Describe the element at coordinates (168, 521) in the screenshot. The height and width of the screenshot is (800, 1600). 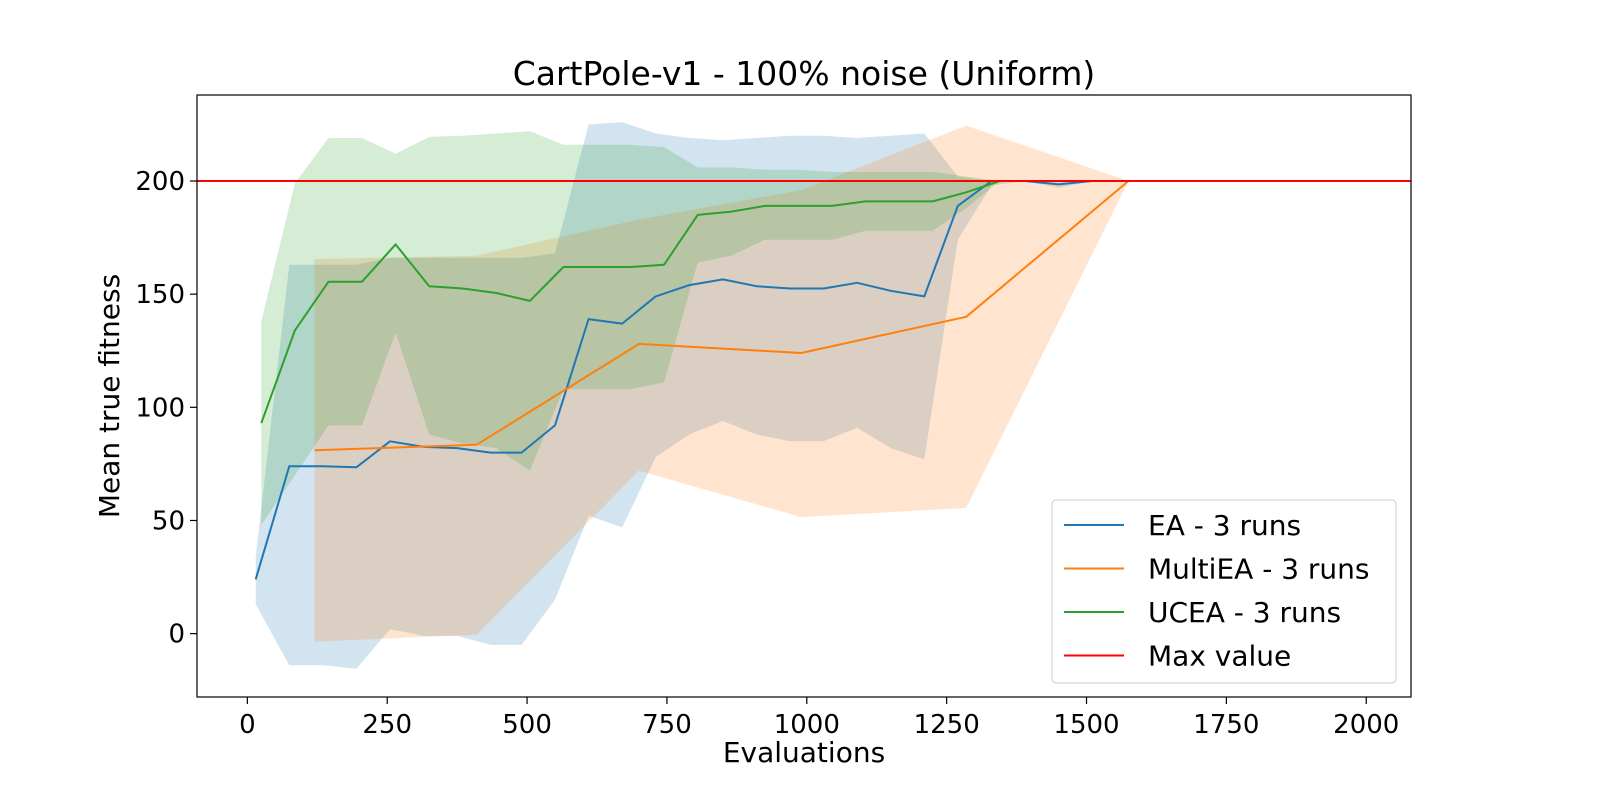
I see `y-tick-label: 50` at that location.